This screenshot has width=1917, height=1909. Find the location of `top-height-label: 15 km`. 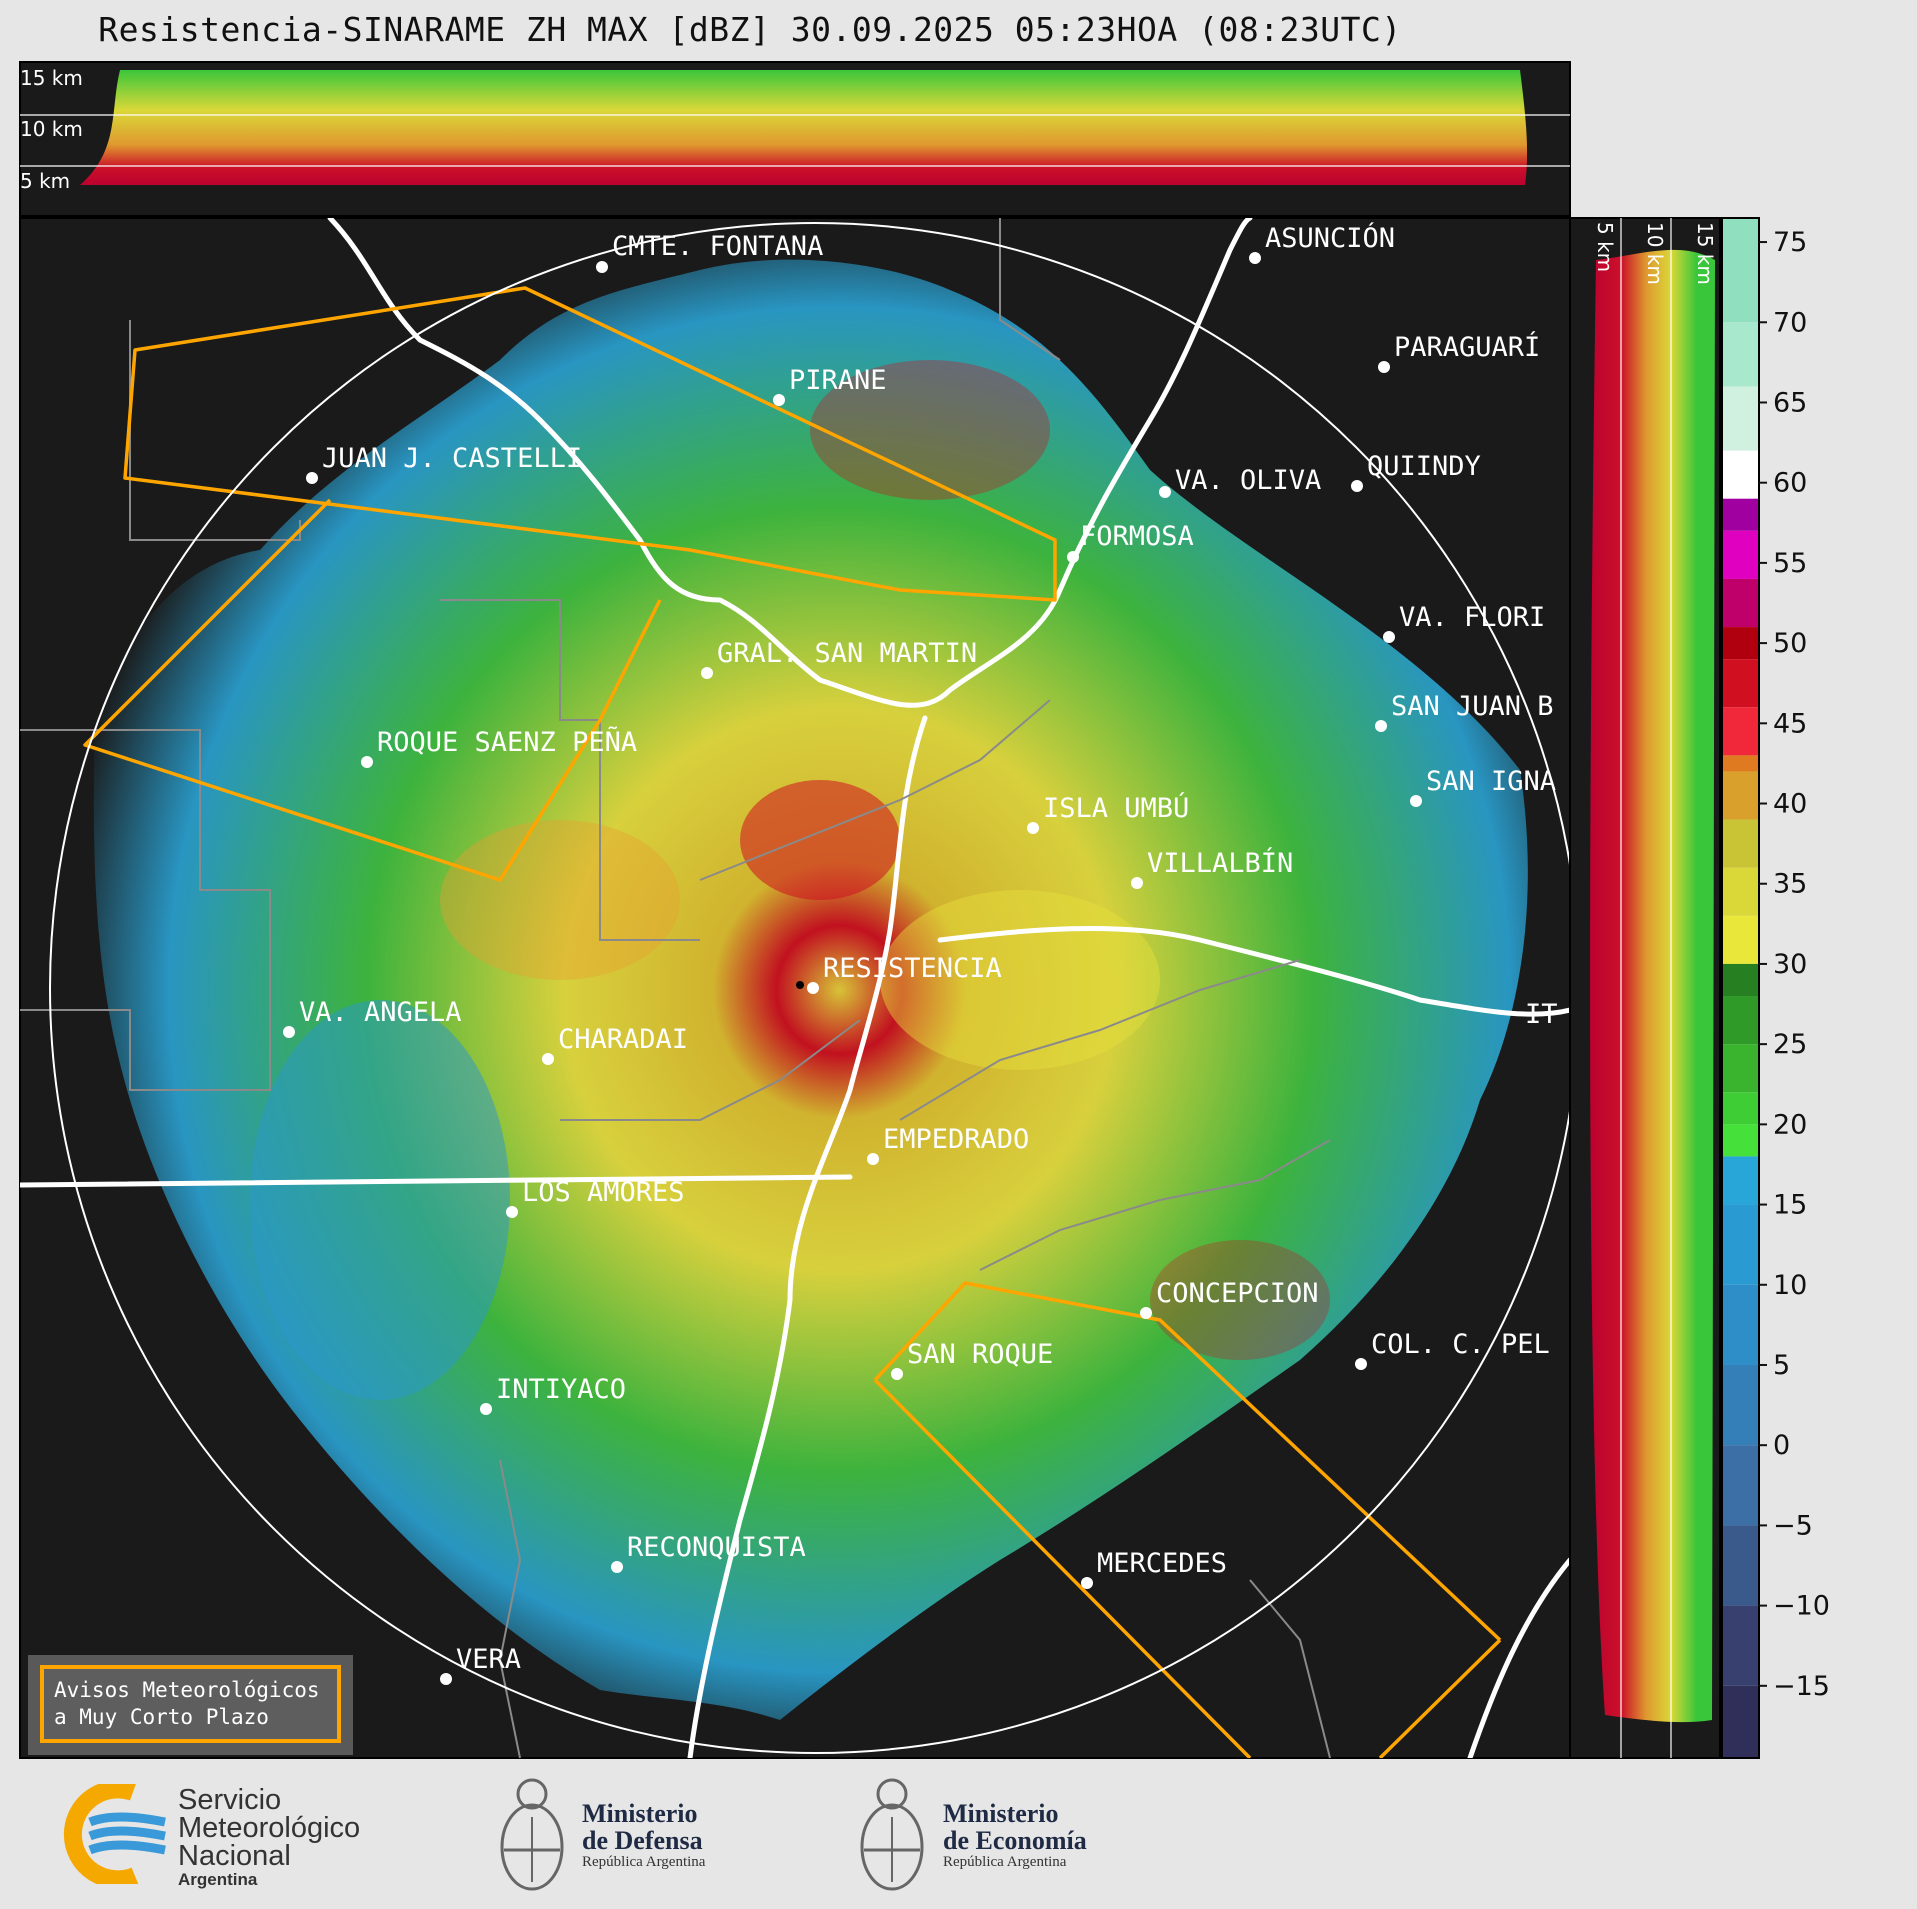

top-height-label: 15 km is located at coordinates (51, 78).